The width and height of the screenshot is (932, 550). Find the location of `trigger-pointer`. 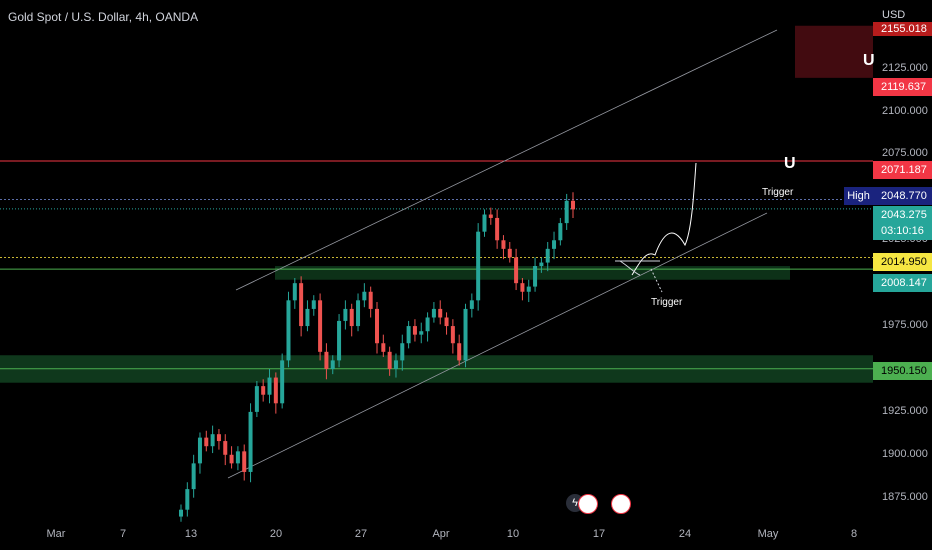

trigger-pointer is located at coordinates (656, 280).